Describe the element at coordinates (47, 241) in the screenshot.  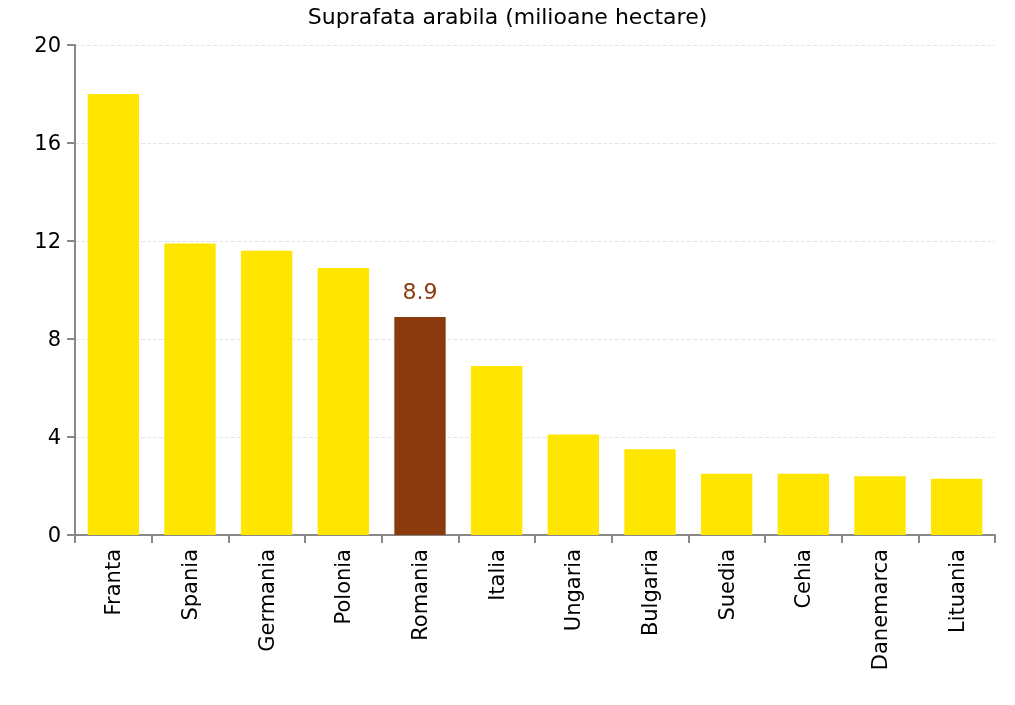
I see `y-tick-label: 12` at that location.